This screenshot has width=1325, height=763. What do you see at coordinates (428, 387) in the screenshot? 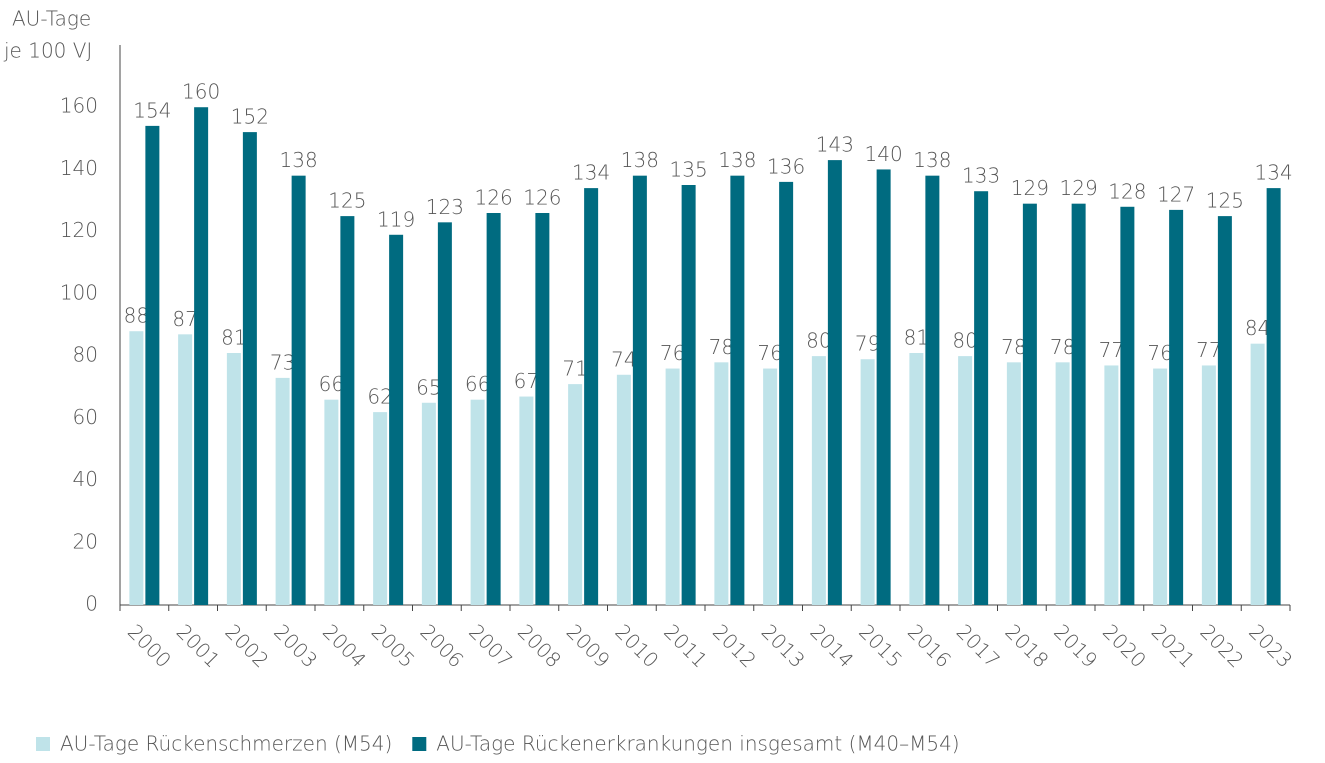
I see `data-label: 65` at bounding box center [428, 387].